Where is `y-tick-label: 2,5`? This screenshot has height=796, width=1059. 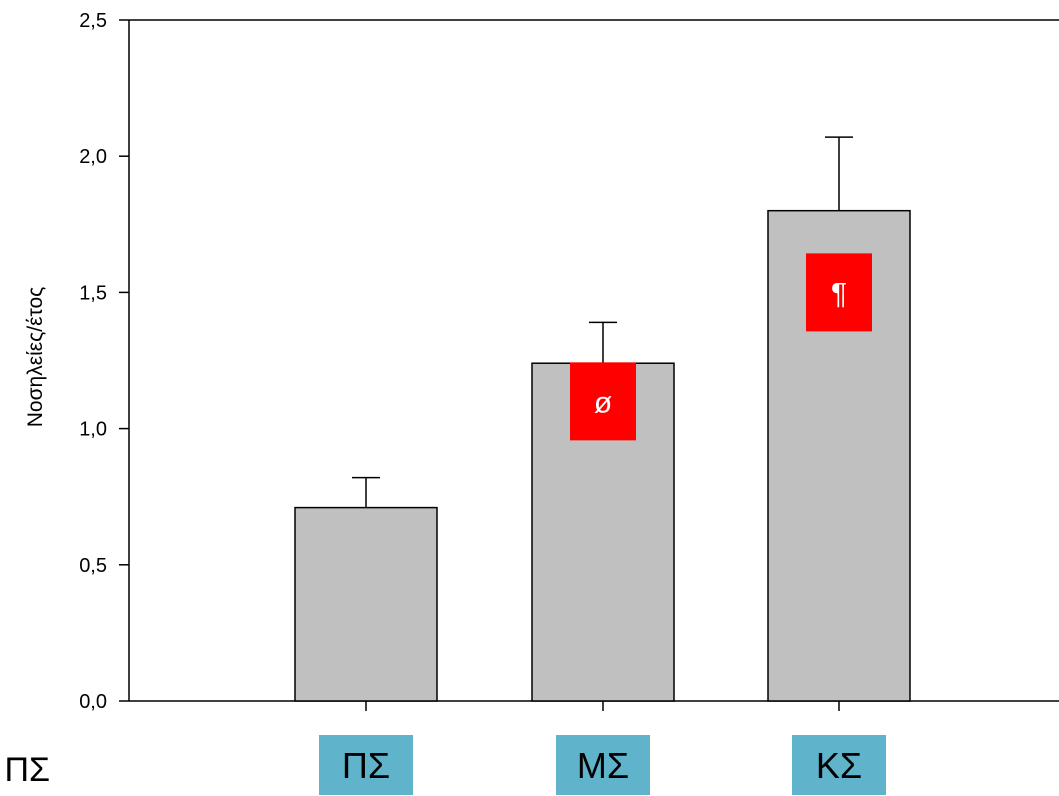
y-tick-label: 2,5 is located at coordinates (93, 21).